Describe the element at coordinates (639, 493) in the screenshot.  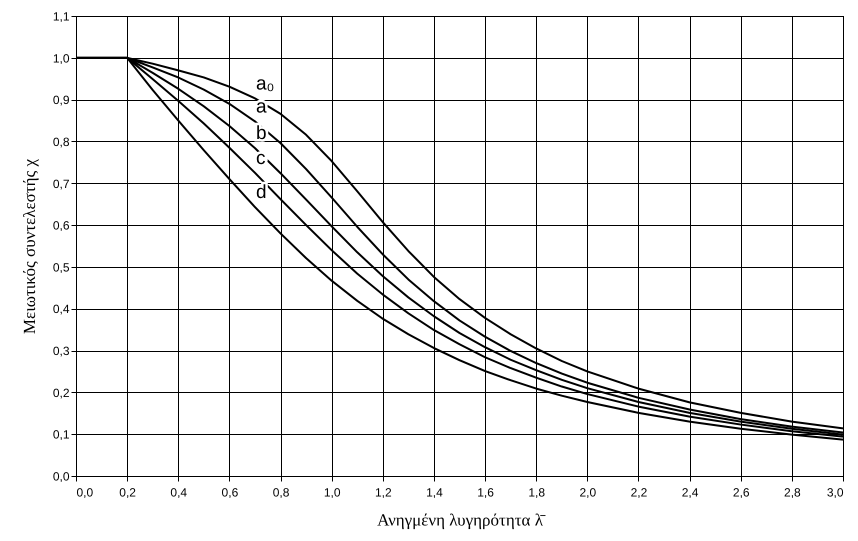
I see `x-tick-label: 2,2` at that location.